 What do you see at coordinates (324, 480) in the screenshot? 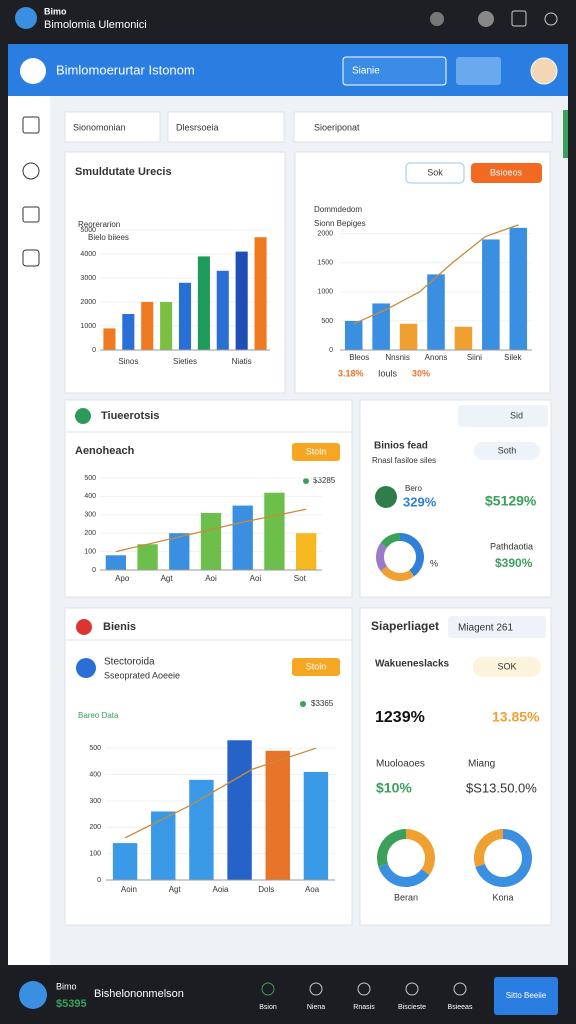
I see `legend-label: $3285` at bounding box center [324, 480].